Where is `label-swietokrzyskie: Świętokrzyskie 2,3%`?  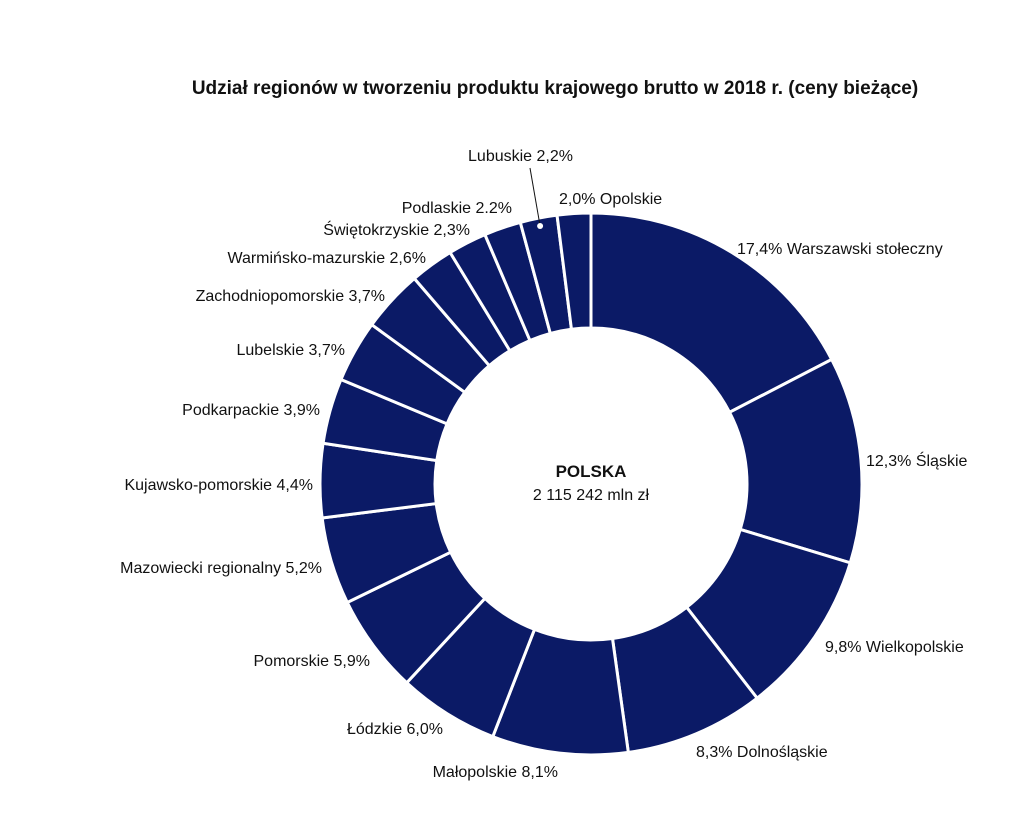 label-swietokrzyskie: Świętokrzyskie 2,3% is located at coordinates (396, 229).